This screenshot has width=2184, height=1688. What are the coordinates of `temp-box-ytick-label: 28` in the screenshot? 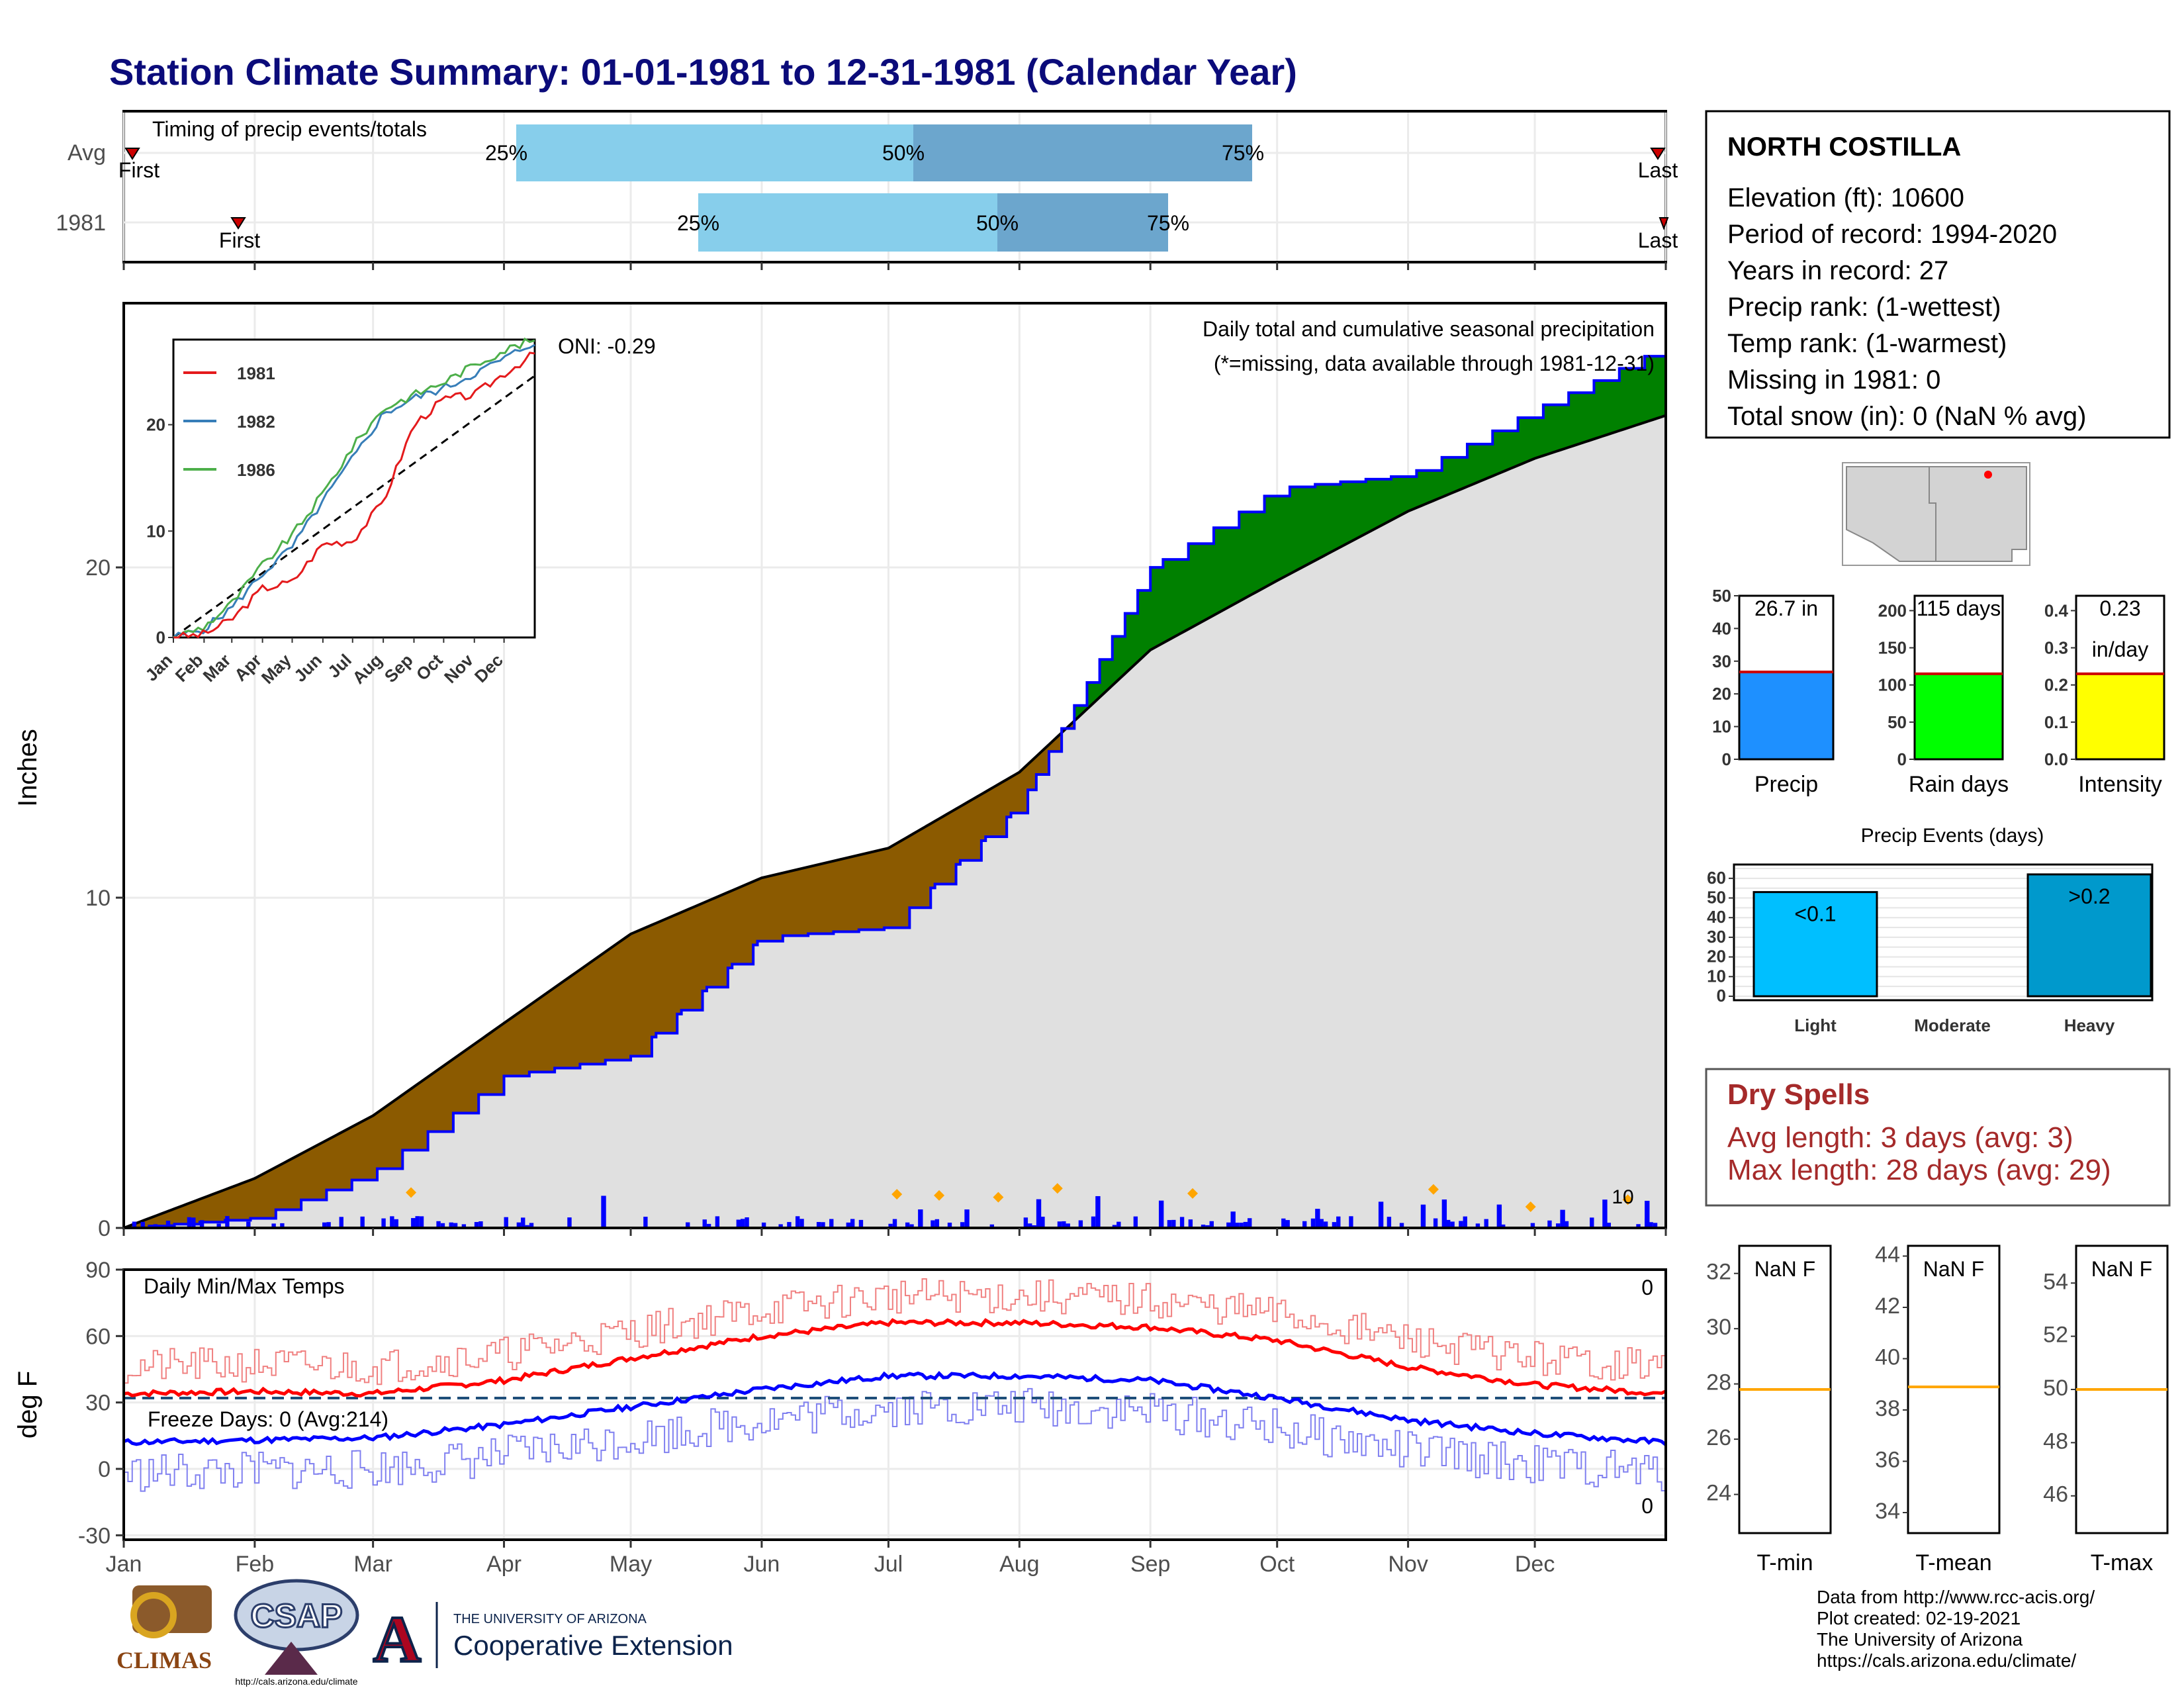 It's located at (1718, 1382).